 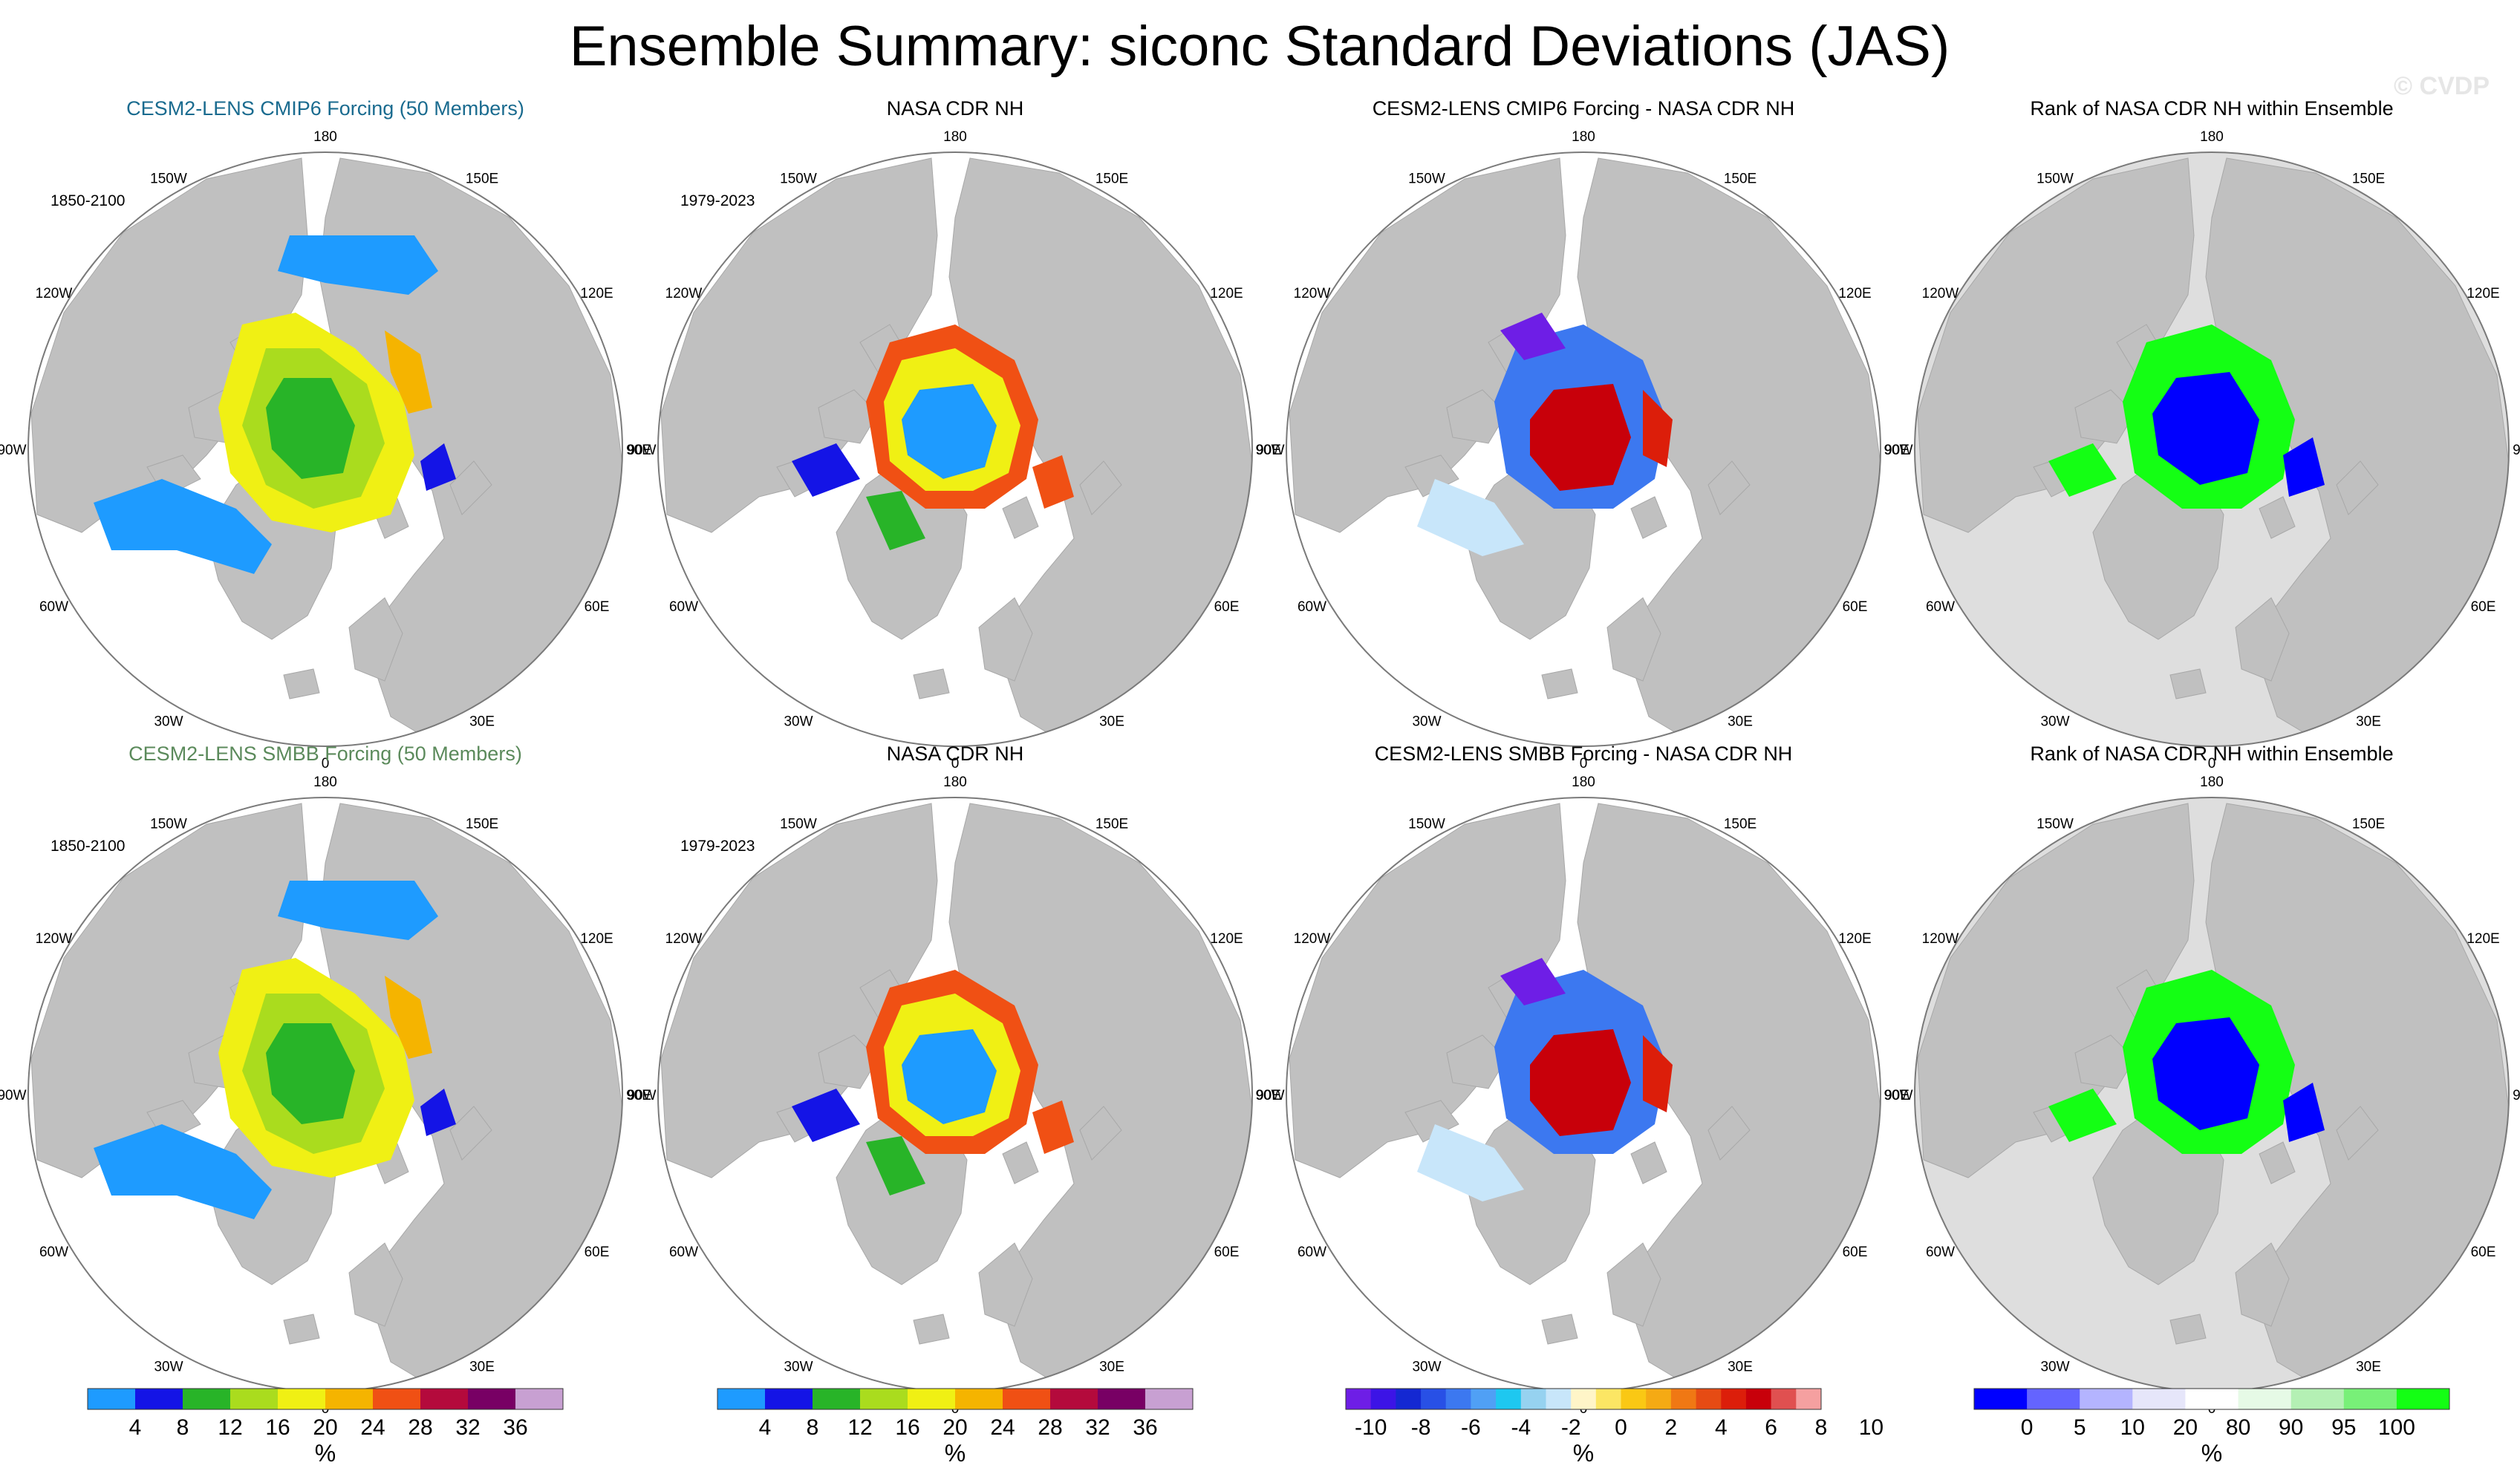 What do you see at coordinates (1584, 108) in the screenshot?
I see `panel-title-r1c3: CESM2-LENS CMIP6 Forcing - NASA CDR NH` at bounding box center [1584, 108].